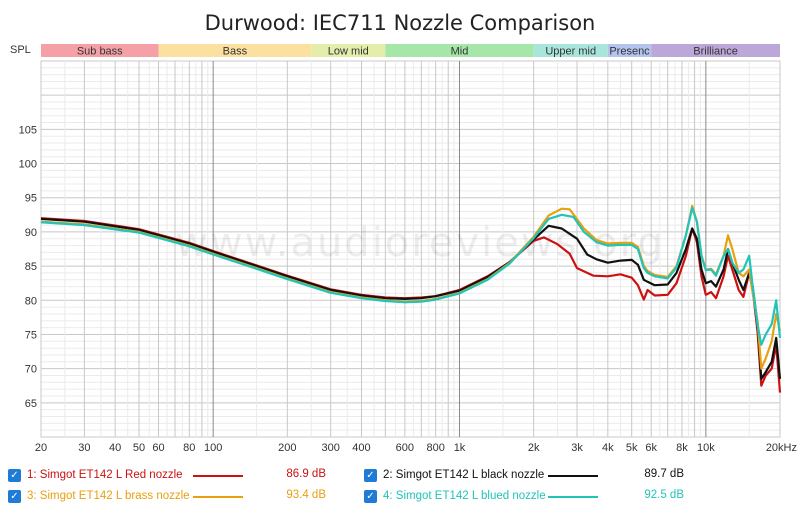 The image size is (800, 507). Describe the element at coordinates (632, 448) in the screenshot. I see `x-tick-5k: 5k` at that location.